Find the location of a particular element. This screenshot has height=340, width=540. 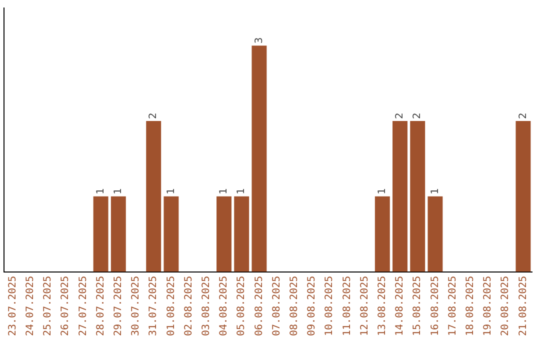

x-tick-label: 26.07.2025 is located at coordinates (66, 306).